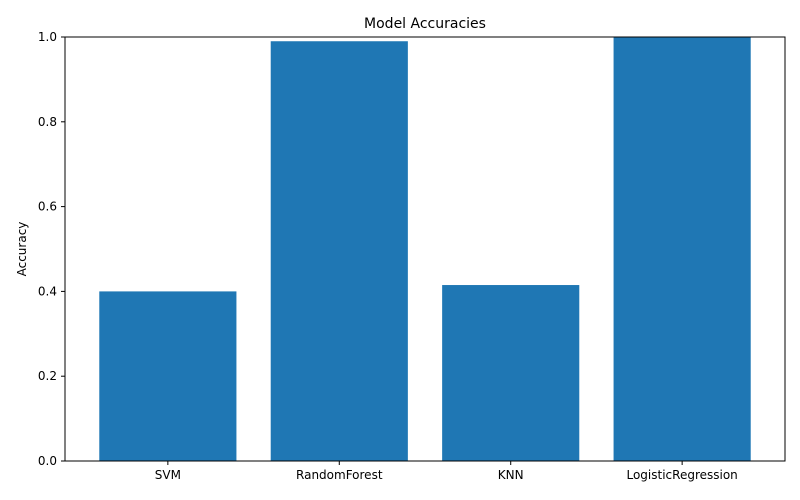 Image resolution: width=800 pixels, height=500 pixels. What do you see at coordinates (51, 249) in the screenshot?
I see `y-ticks: 0.0 0.2 0.4 0.6 0.8 1.0` at bounding box center [51, 249].